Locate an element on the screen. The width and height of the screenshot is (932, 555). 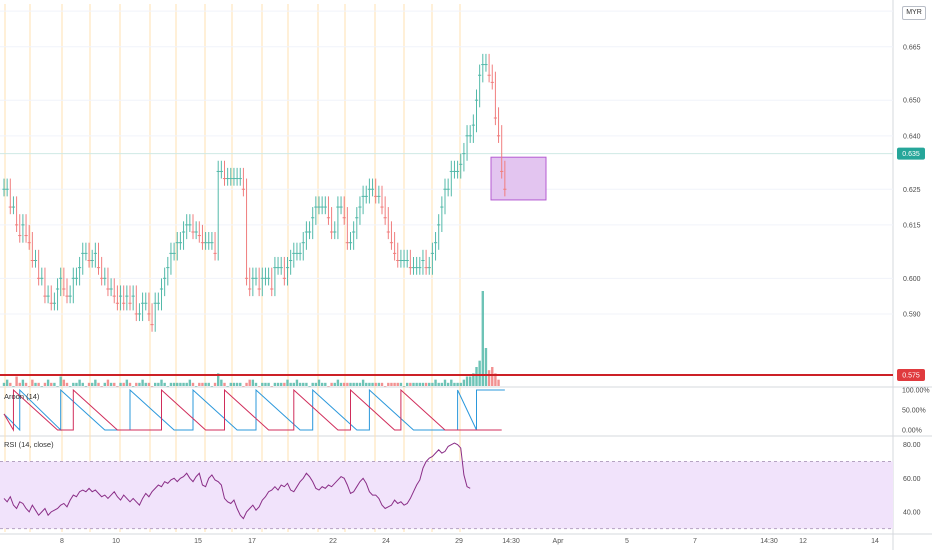
price-tick-label: 0.640 is located at coordinates (912, 136).